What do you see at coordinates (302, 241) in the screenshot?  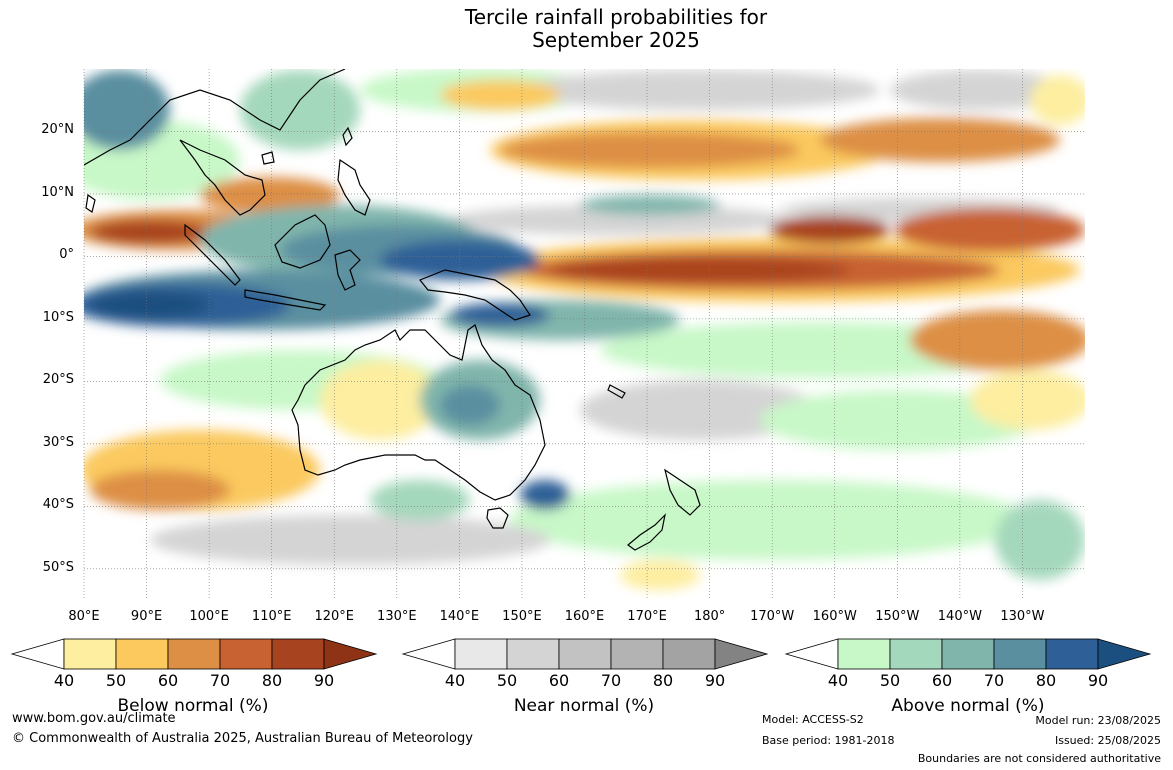 I see `borneo-coastline` at bounding box center [302, 241].